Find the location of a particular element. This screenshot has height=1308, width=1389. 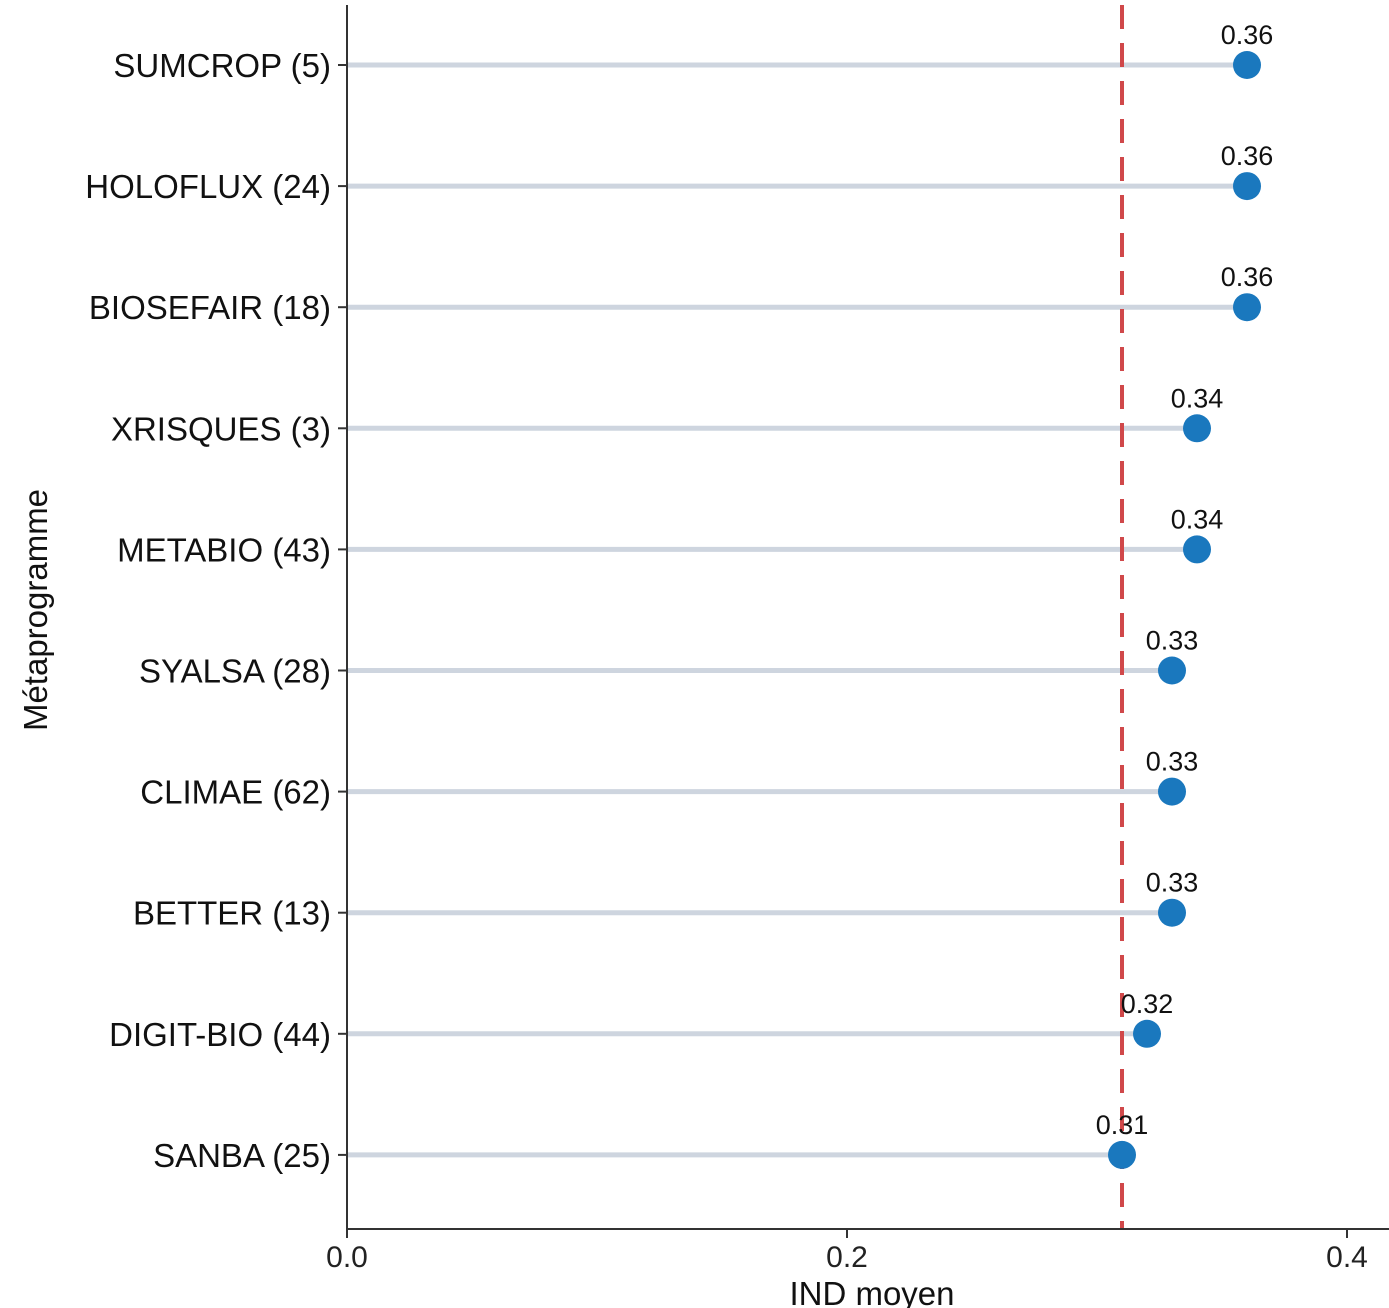

x-tick-label: 0.4 is located at coordinates (1347, 1257).